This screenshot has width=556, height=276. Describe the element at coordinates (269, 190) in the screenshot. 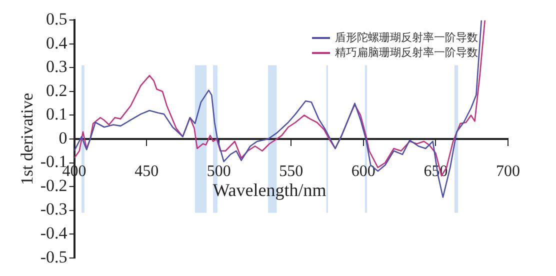

I see `x-axis-title: Wavelength/nm` at that location.